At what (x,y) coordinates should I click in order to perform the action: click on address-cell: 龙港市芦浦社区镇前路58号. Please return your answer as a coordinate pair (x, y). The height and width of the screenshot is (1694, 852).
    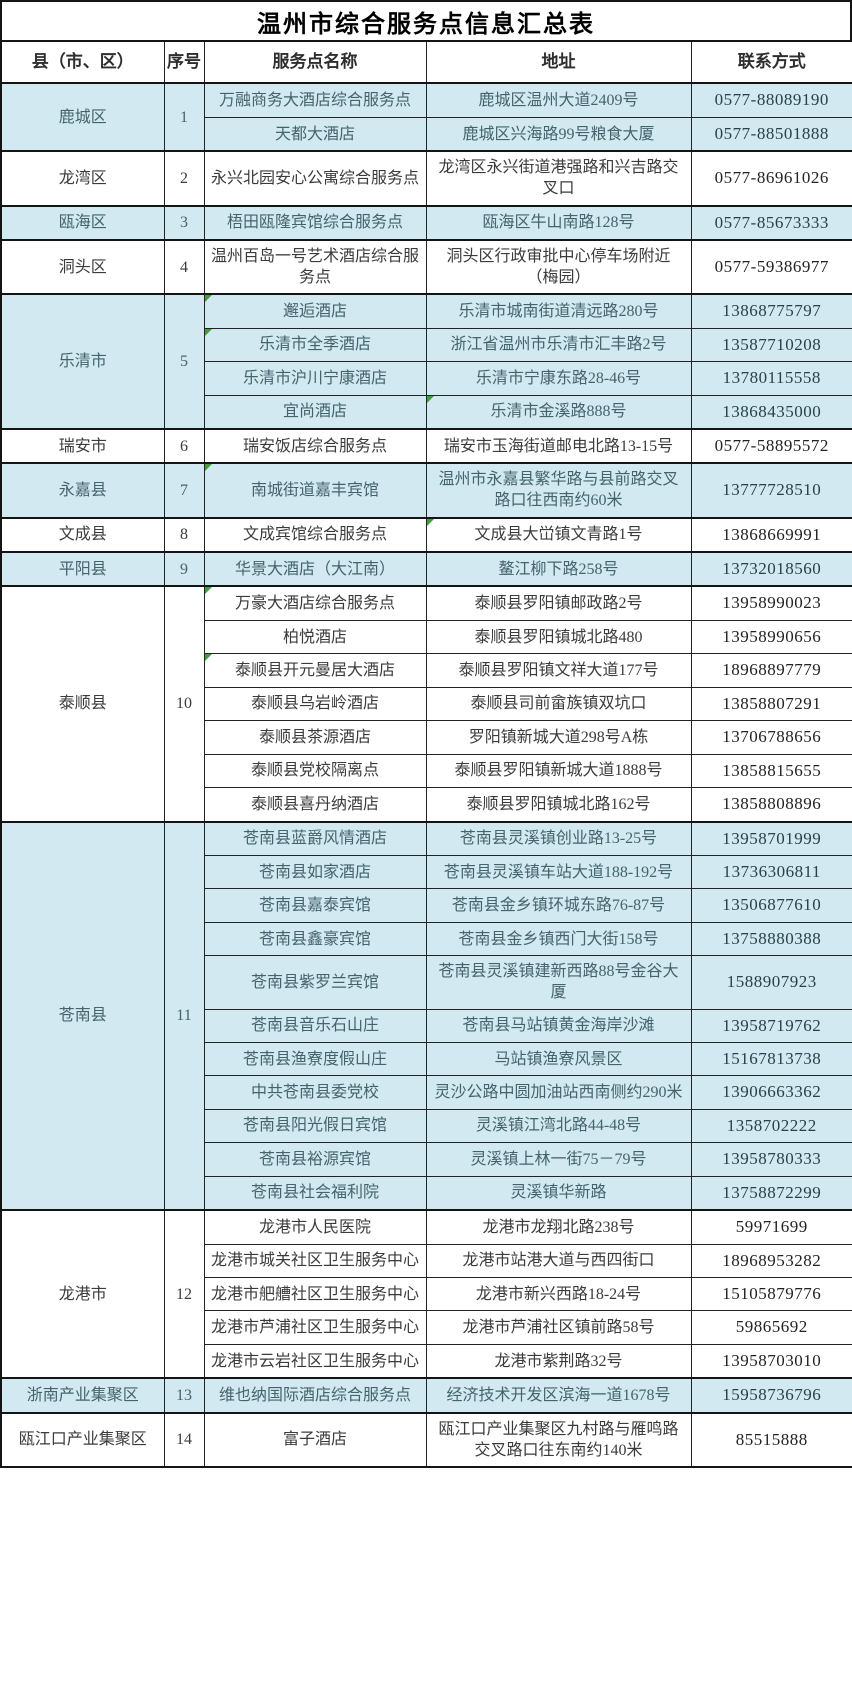
    Looking at the image, I should click on (558, 1327).